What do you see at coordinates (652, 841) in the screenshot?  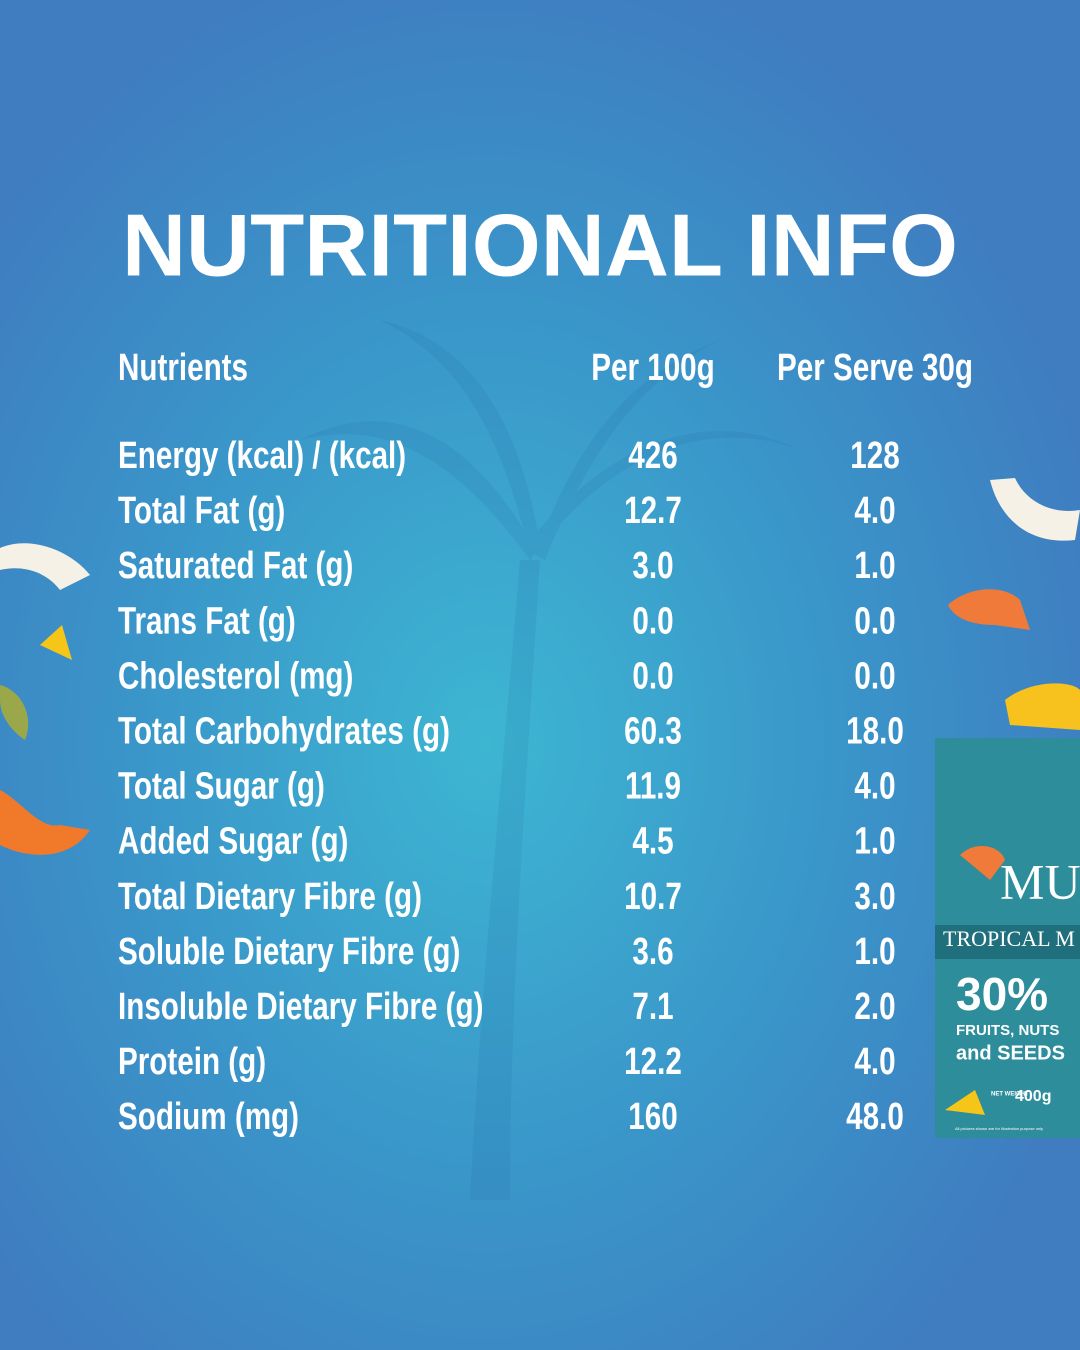 I see `nutrient-value: 4.5` at bounding box center [652, 841].